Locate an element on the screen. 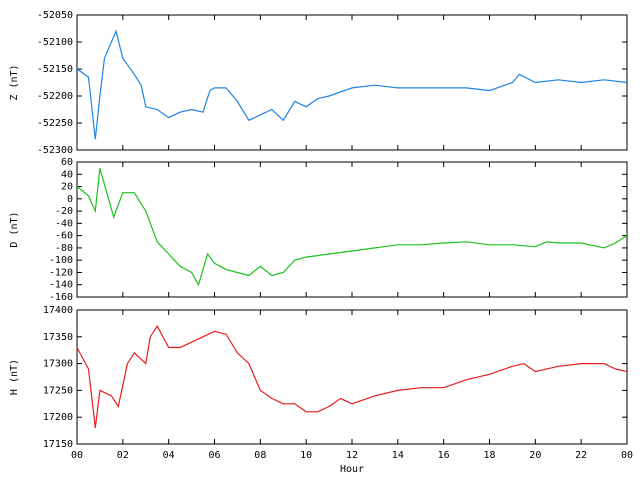 Image resolution: width=640 pixels, height=480 pixels. y-tick-label: 40 is located at coordinates (67, 174).